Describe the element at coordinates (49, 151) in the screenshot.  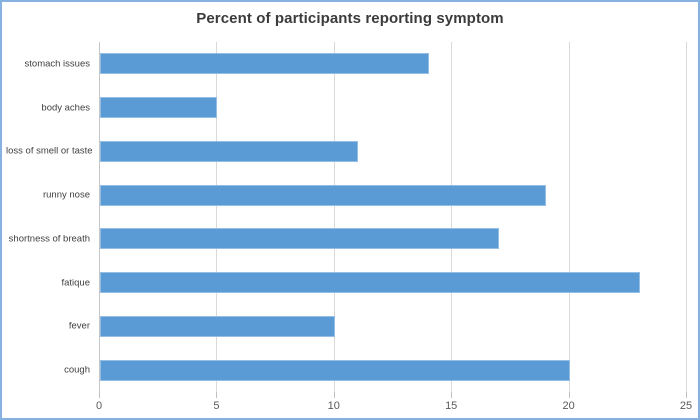
I see `category-label: loss of smell or taste` at that location.